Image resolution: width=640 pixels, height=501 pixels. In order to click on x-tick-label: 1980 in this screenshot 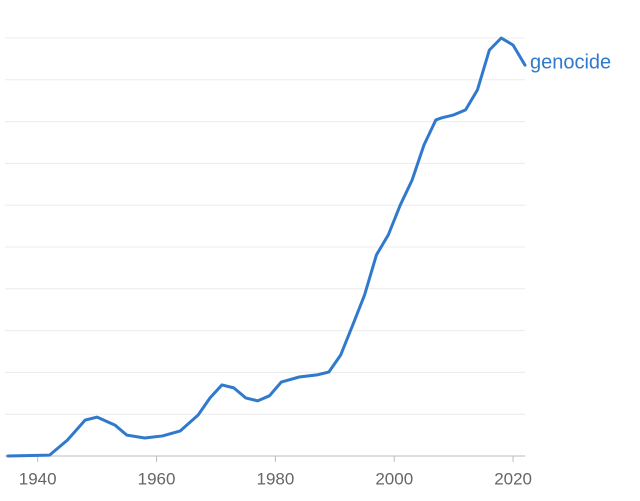, I will do `click(275, 478)`.